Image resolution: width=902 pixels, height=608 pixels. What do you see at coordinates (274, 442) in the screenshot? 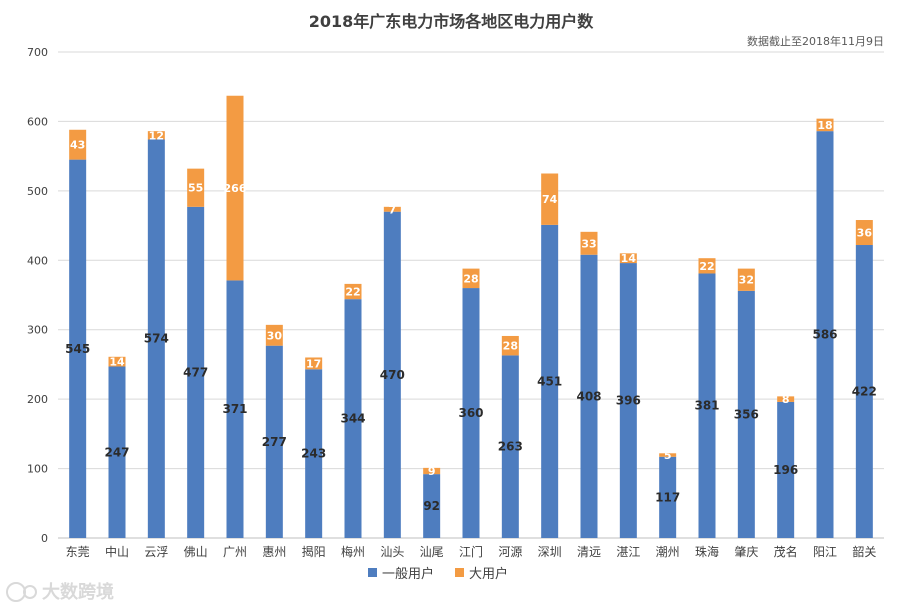
I see `data-label-general: 277` at bounding box center [274, 442].